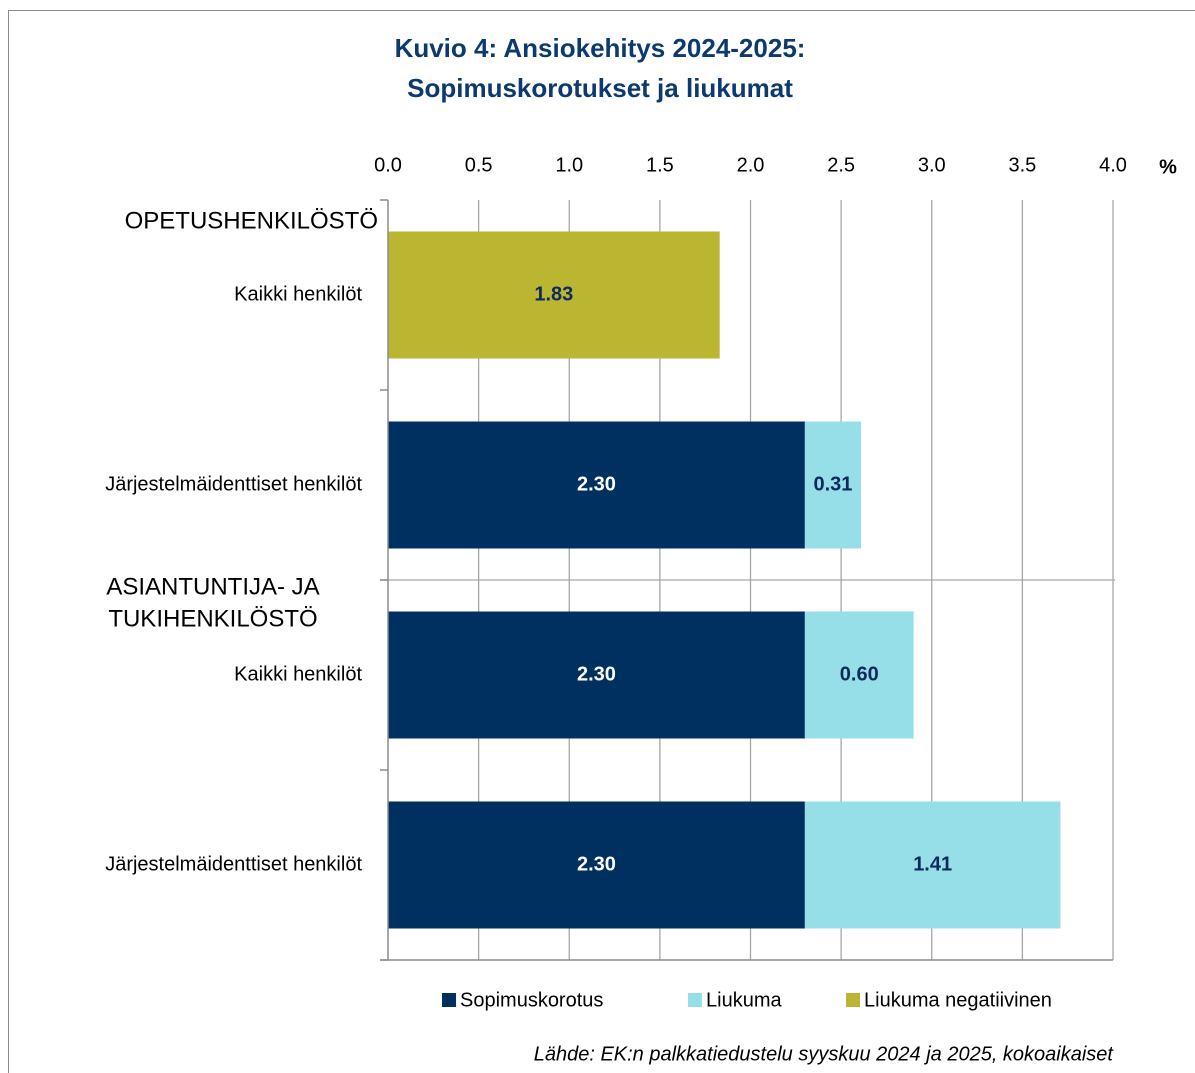  Describe the element at coordinates (932, 165) in the screenshot. I see `x-tick-label: 3.0` at that location.